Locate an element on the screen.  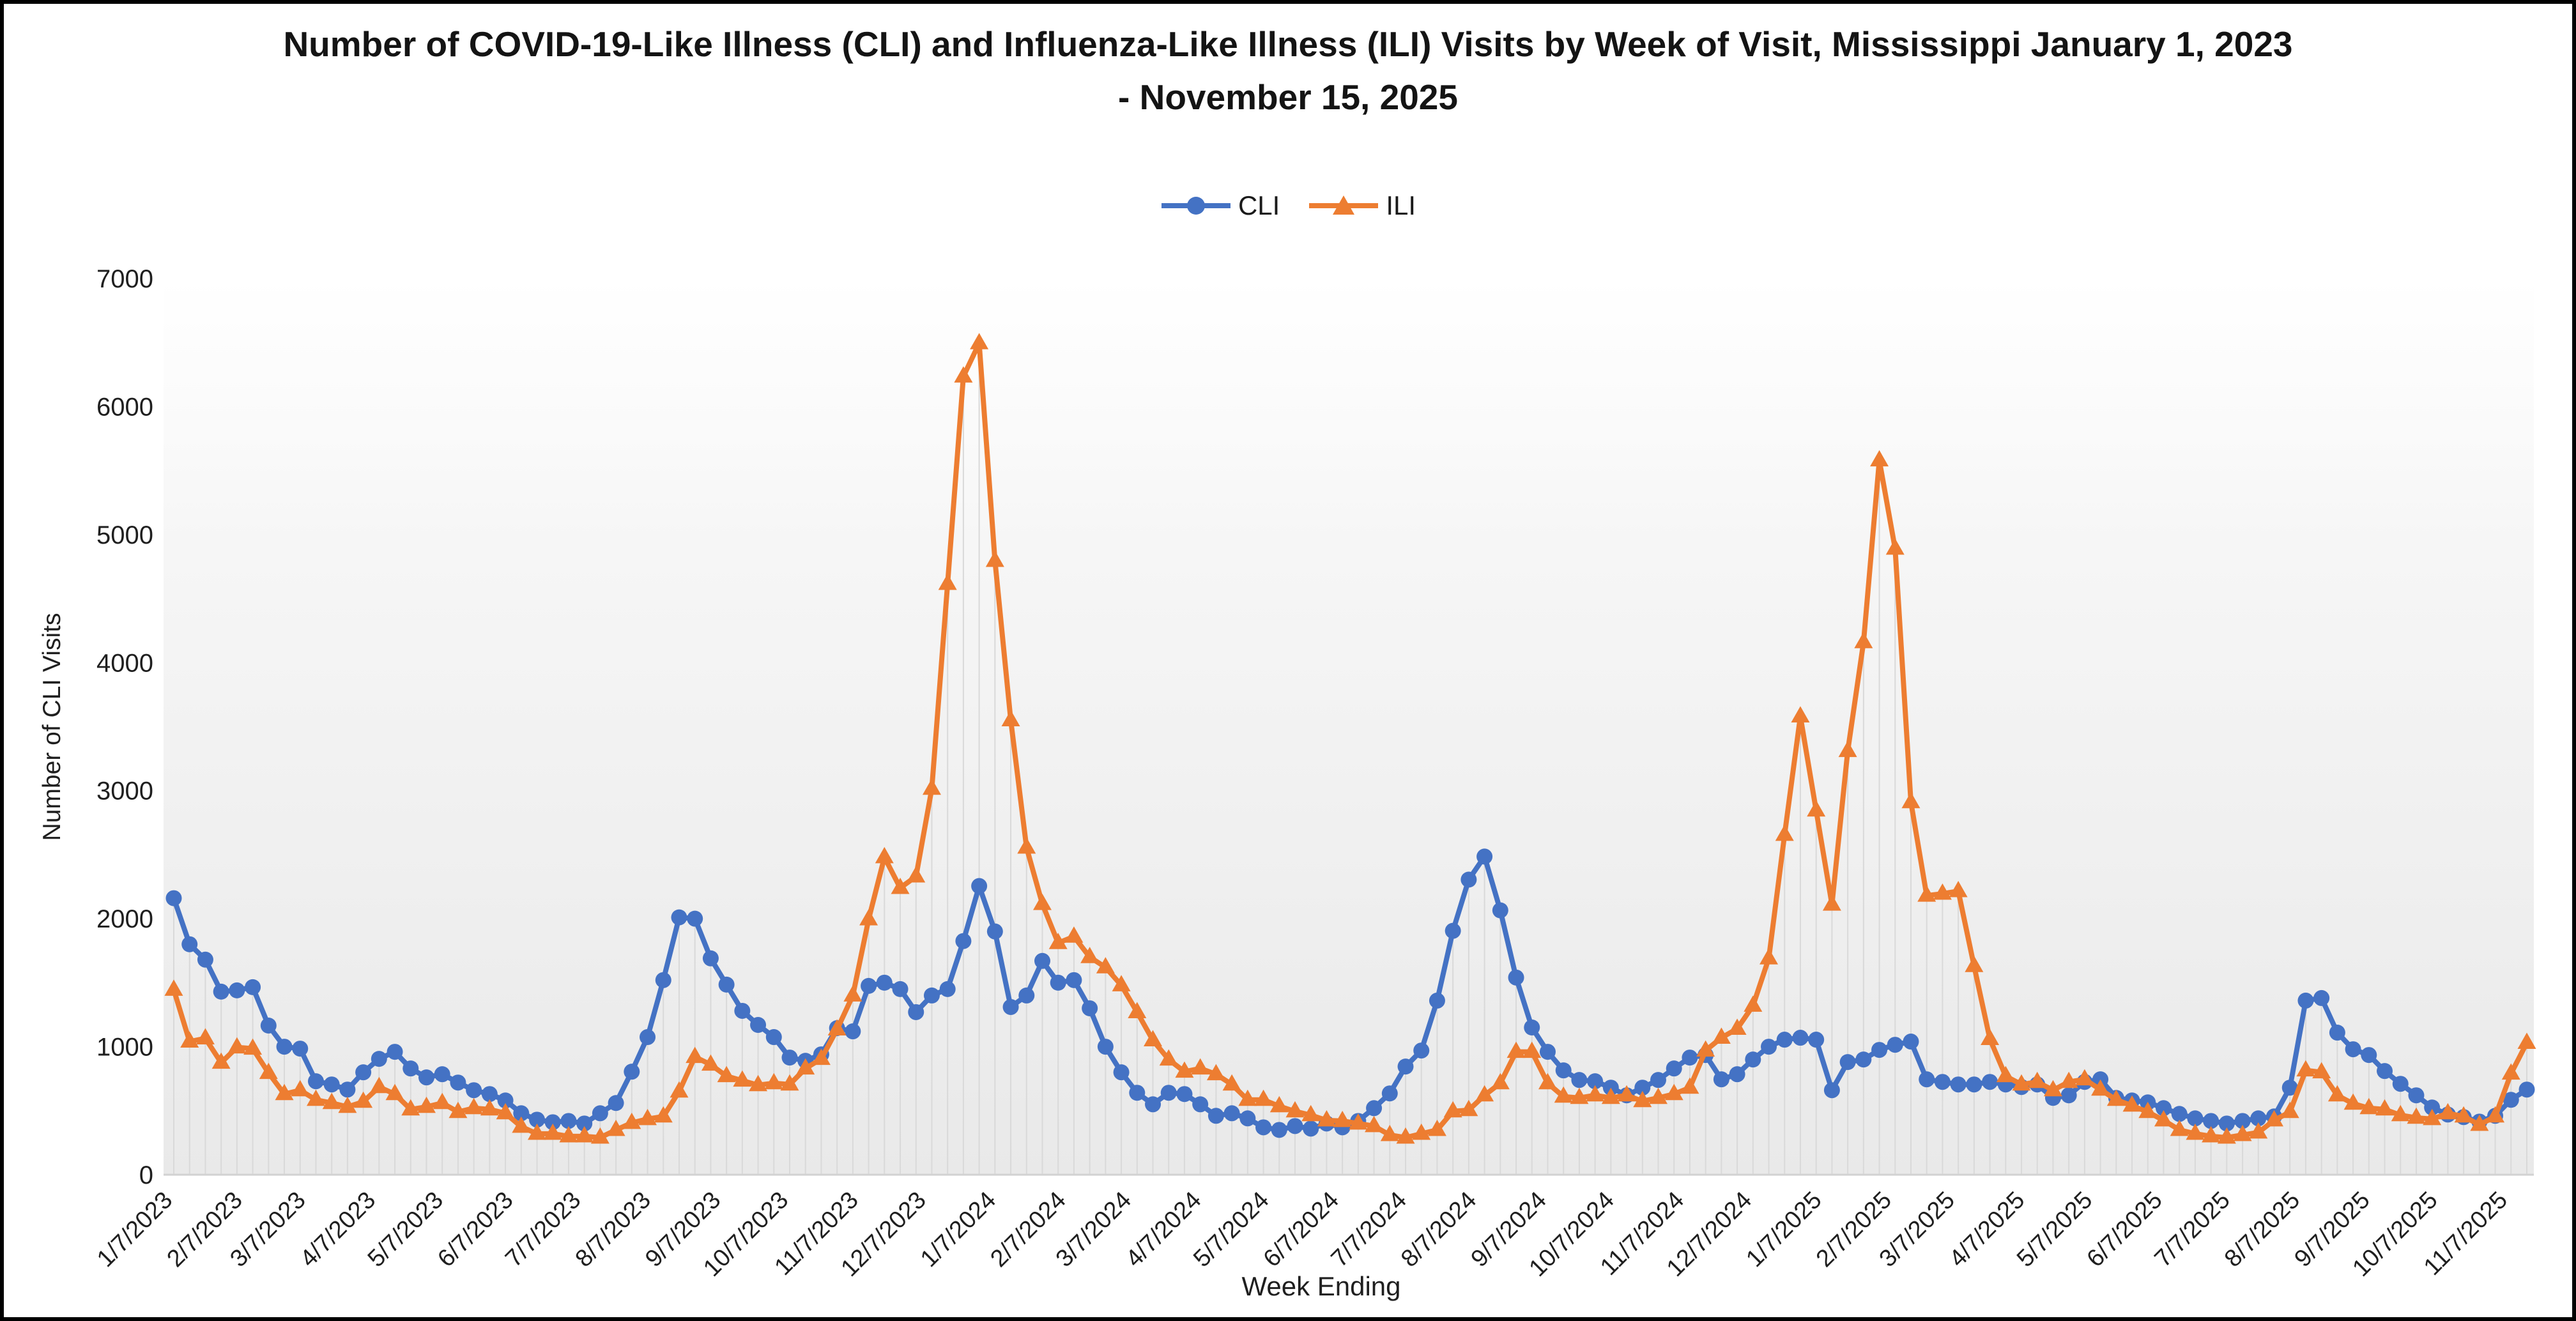
x-tick-label: 8/7/2023 is located at coordinates (613, 1229).